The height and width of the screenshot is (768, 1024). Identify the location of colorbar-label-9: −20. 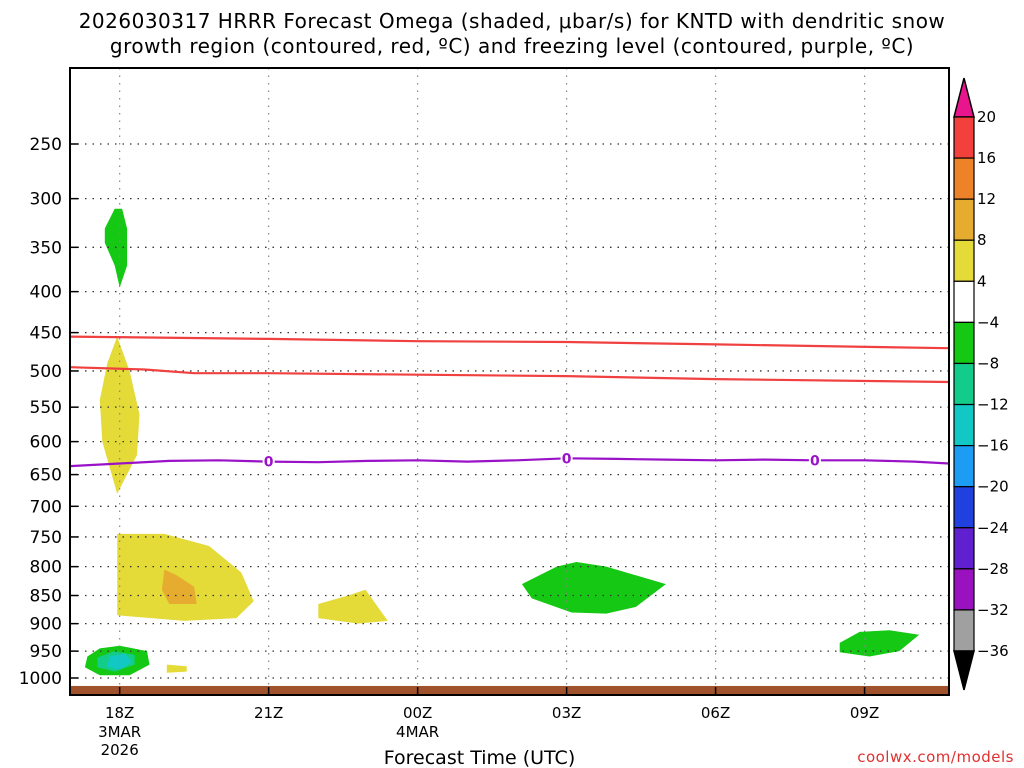
(993, 487).